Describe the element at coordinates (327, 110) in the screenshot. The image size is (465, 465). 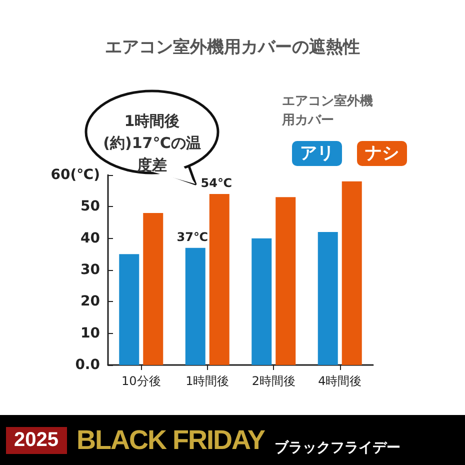
I see `legend-title: エアコン室外機用カバー` at that location.